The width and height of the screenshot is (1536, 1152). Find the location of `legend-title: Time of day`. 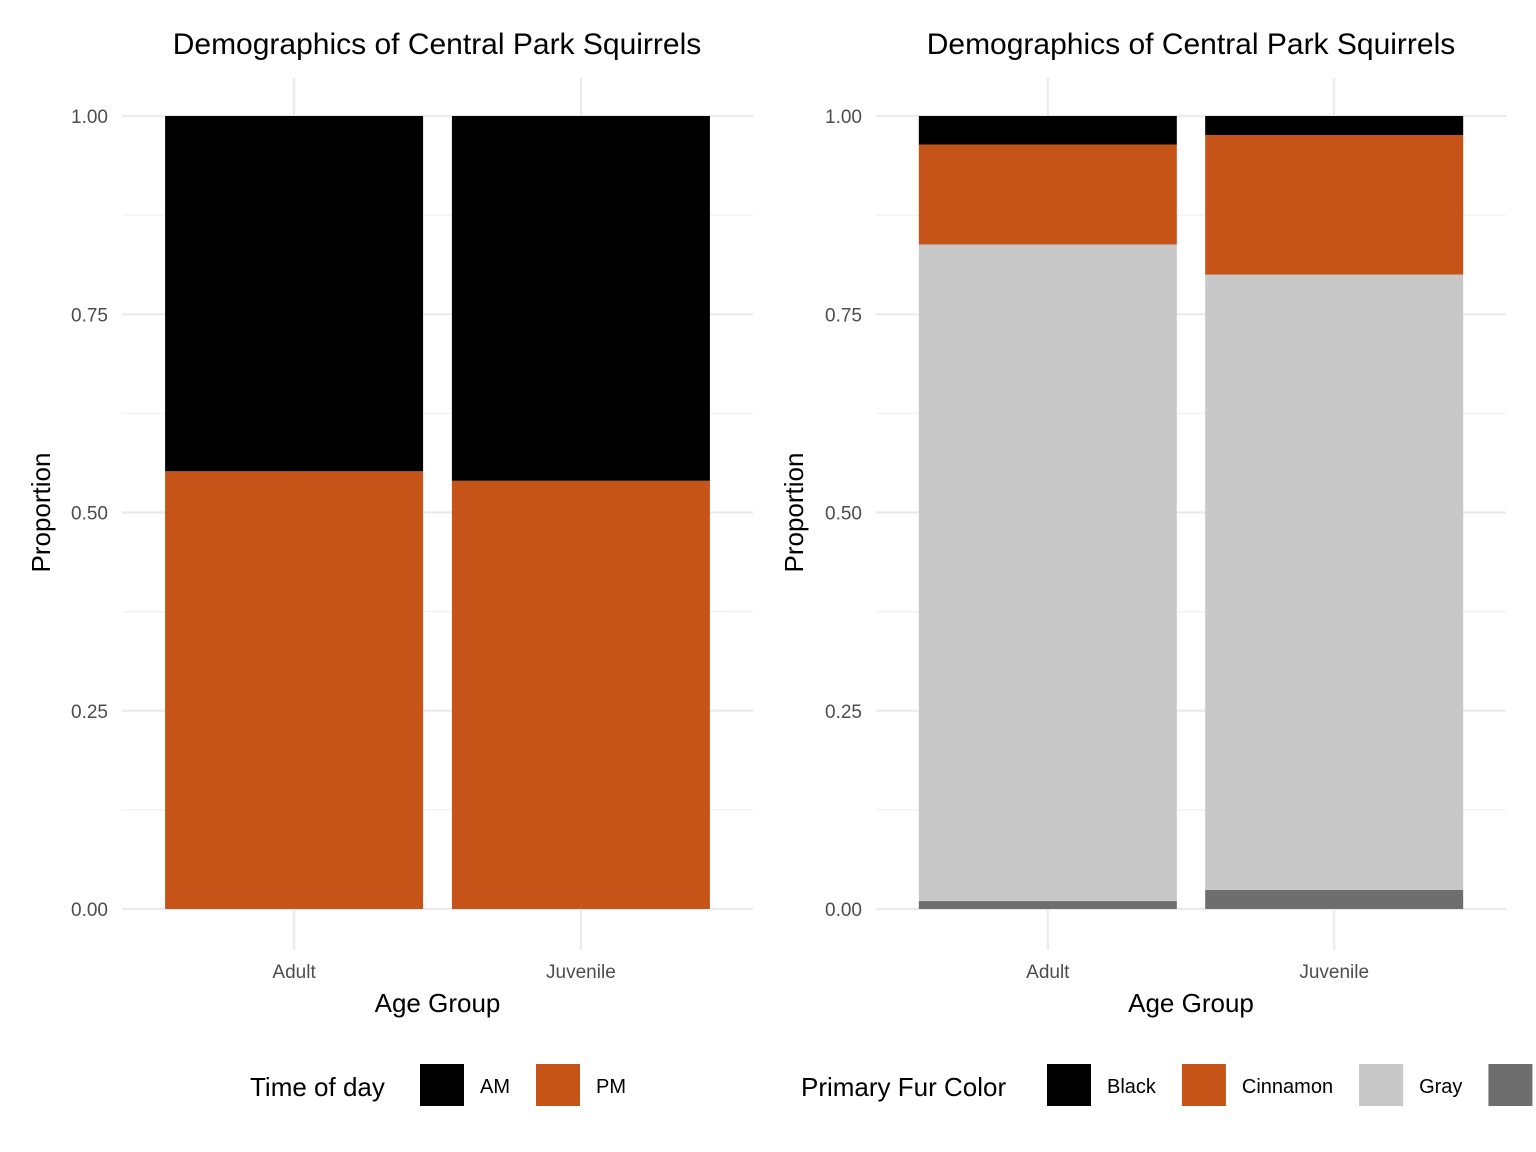

legend-title: Time of day is located at coordinates (317, 1087).